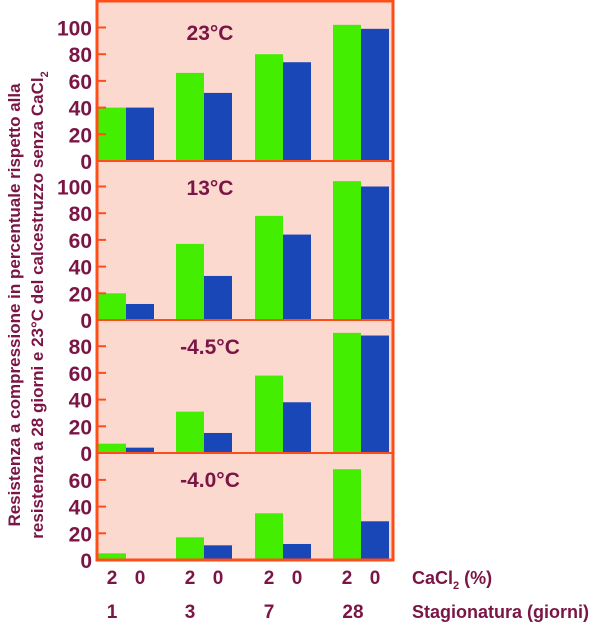  Describe the element at coordinates (297, 551) in the screenshot. I see `bar--4.0°C-7d-cacl2-0` at that location.